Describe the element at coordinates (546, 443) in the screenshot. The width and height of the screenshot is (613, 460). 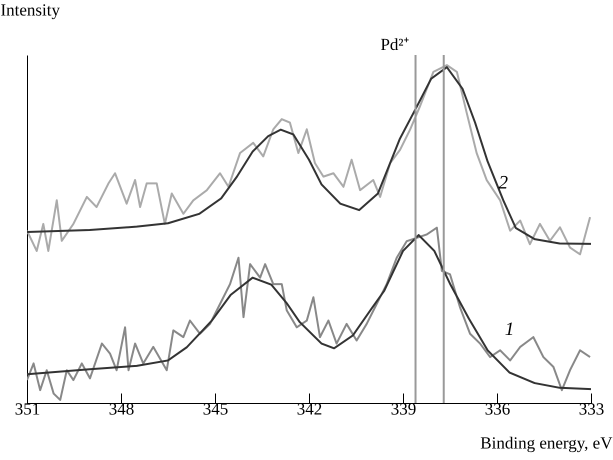
I see `x-axis-title: Binding energy, eV` at that location.